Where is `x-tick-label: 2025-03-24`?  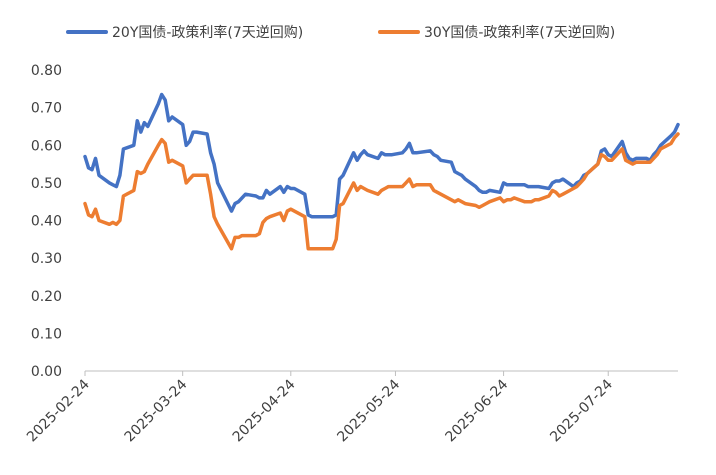
x-tick-label: 2025-03-24 is located at coordinates (156, 410).